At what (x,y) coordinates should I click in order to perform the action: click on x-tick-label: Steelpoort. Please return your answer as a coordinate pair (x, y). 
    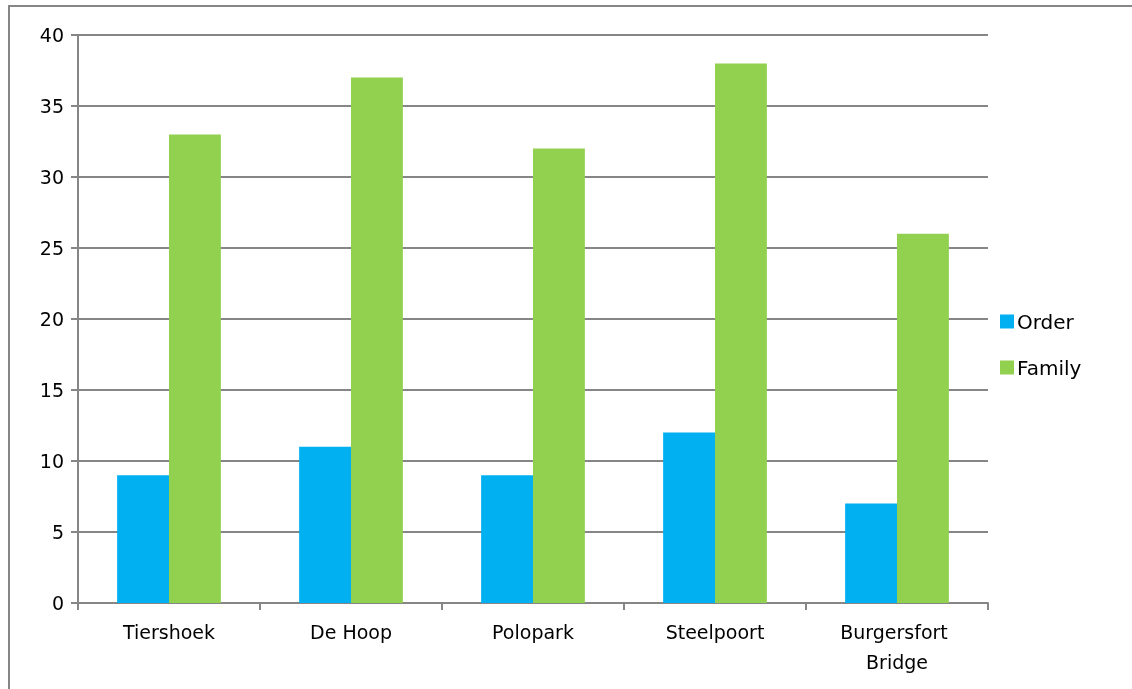
    Looking at the image, I should click on (715, 632).